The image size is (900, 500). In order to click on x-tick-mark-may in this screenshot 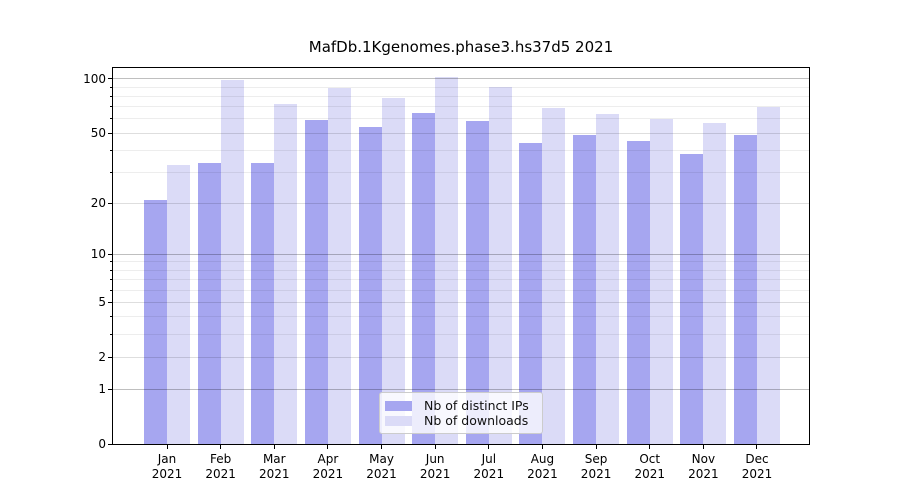, I will do `click(382, 447)`.